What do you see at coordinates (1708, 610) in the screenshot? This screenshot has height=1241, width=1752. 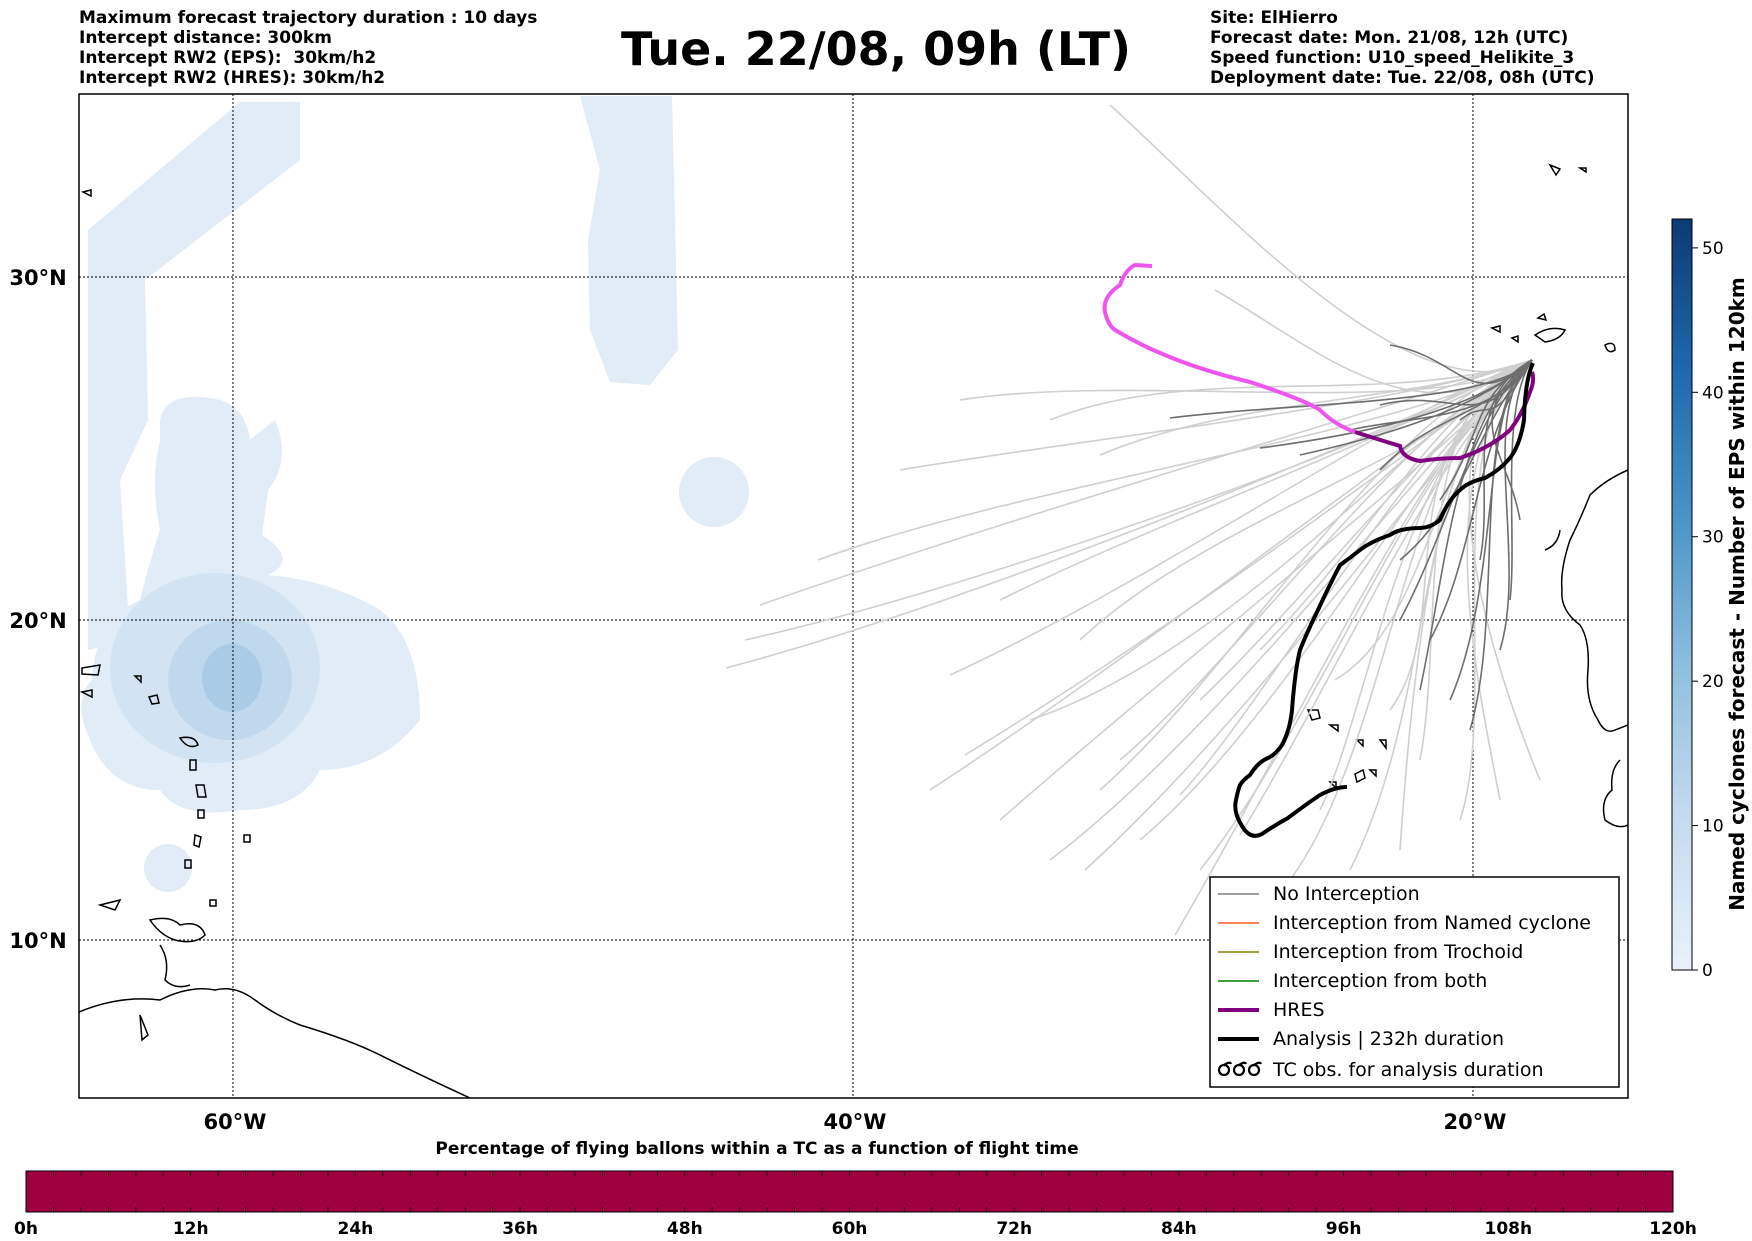 I see `colorbar-ticks: 0 10 20 30 40 50` at bounding box center [1708, 610].